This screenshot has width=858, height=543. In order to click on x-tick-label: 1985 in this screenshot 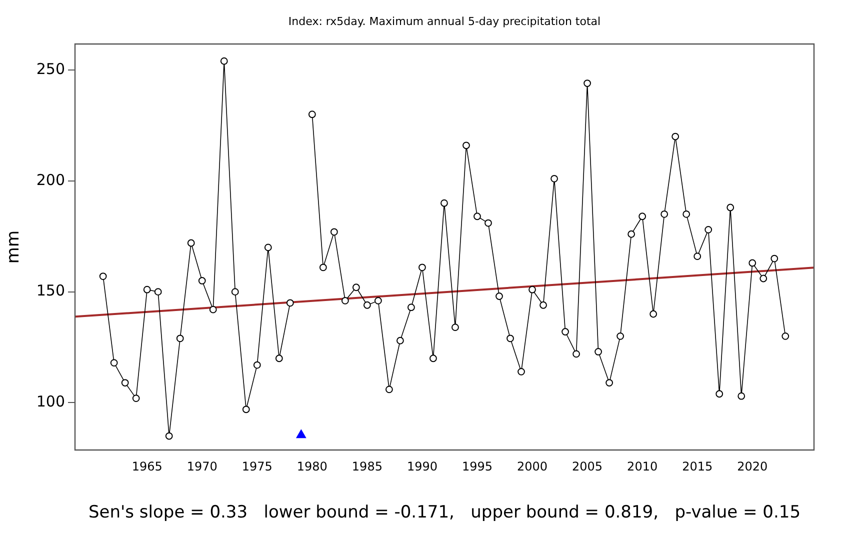, I will do `click(367, 466)`.